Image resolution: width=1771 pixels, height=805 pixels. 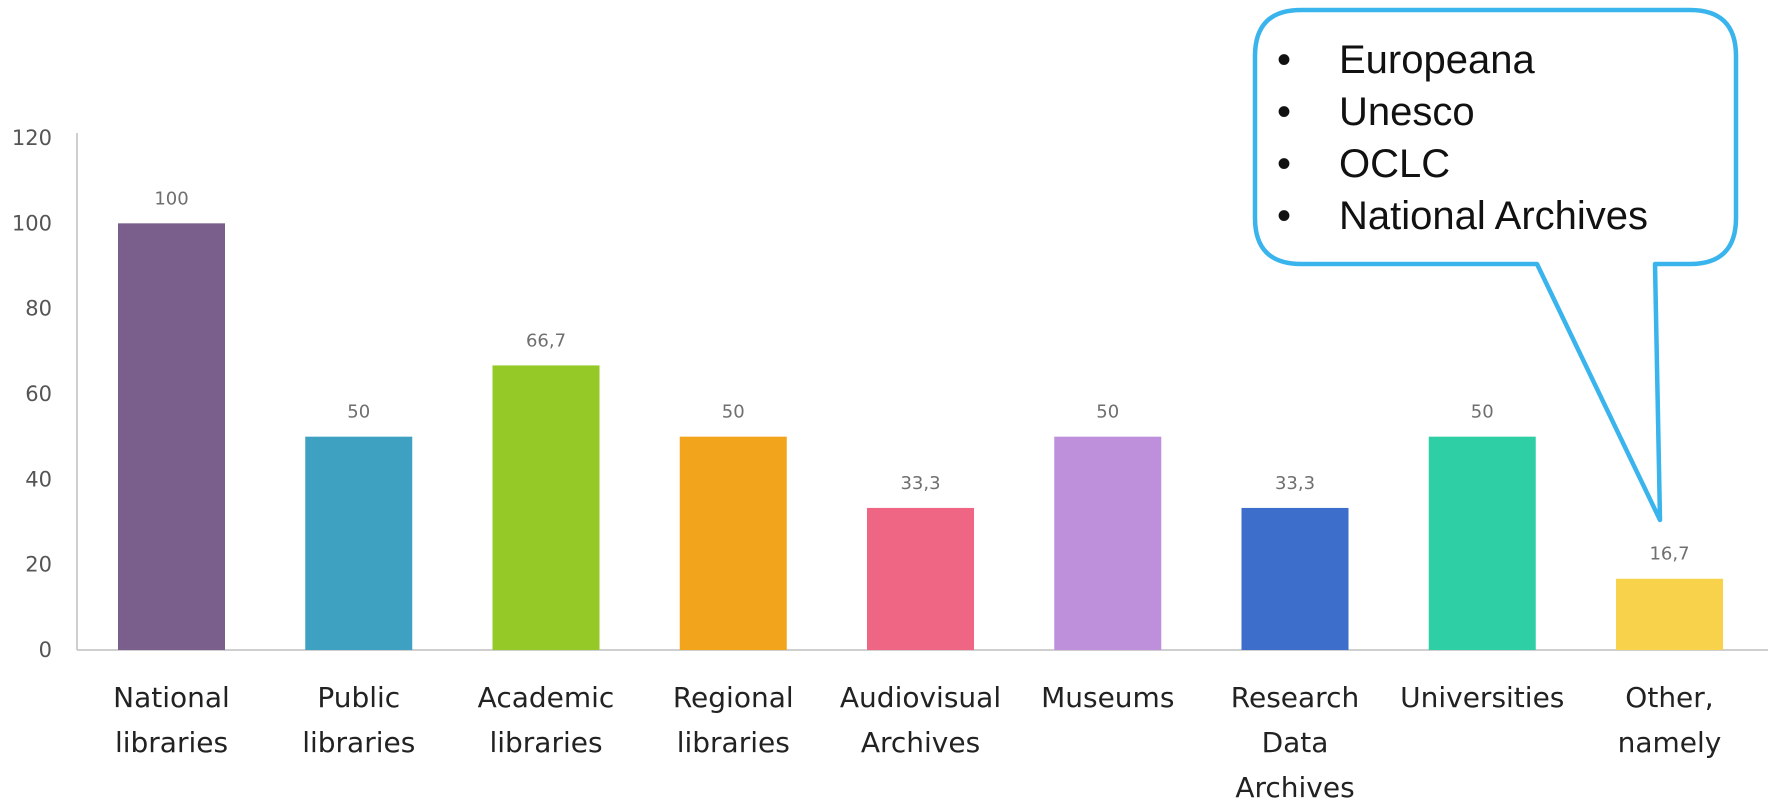 I want to click on data-label: 66,7, so click(x=546, y=340).